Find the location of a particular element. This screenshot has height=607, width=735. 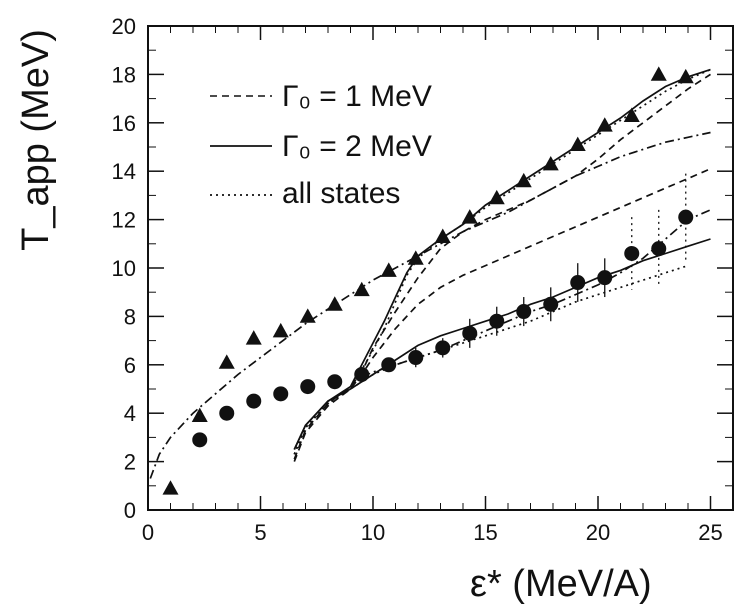

legend: Γ₀ = 1 MeV Γ₀ = 2 MeV all states is located at coordinates (321, 145).